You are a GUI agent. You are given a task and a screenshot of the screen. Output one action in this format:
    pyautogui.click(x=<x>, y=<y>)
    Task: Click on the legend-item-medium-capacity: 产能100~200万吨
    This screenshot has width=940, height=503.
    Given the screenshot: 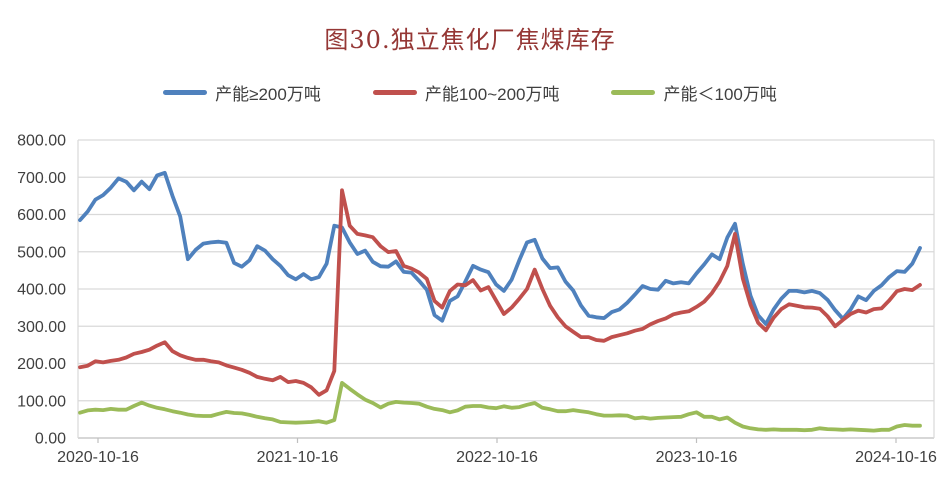 What is the action you would take?
    pyautogui.click(x=466, y=92)
    